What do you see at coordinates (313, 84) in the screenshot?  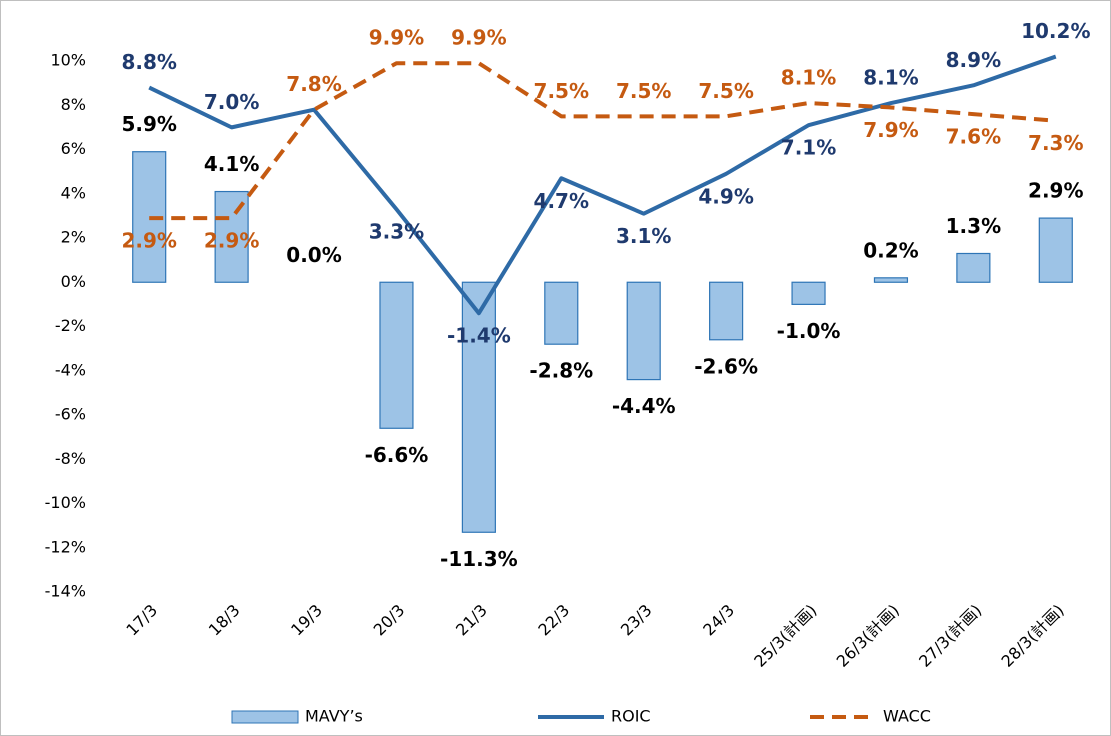 I see `data-label: 7.8%` at bounding box center [313, 84].